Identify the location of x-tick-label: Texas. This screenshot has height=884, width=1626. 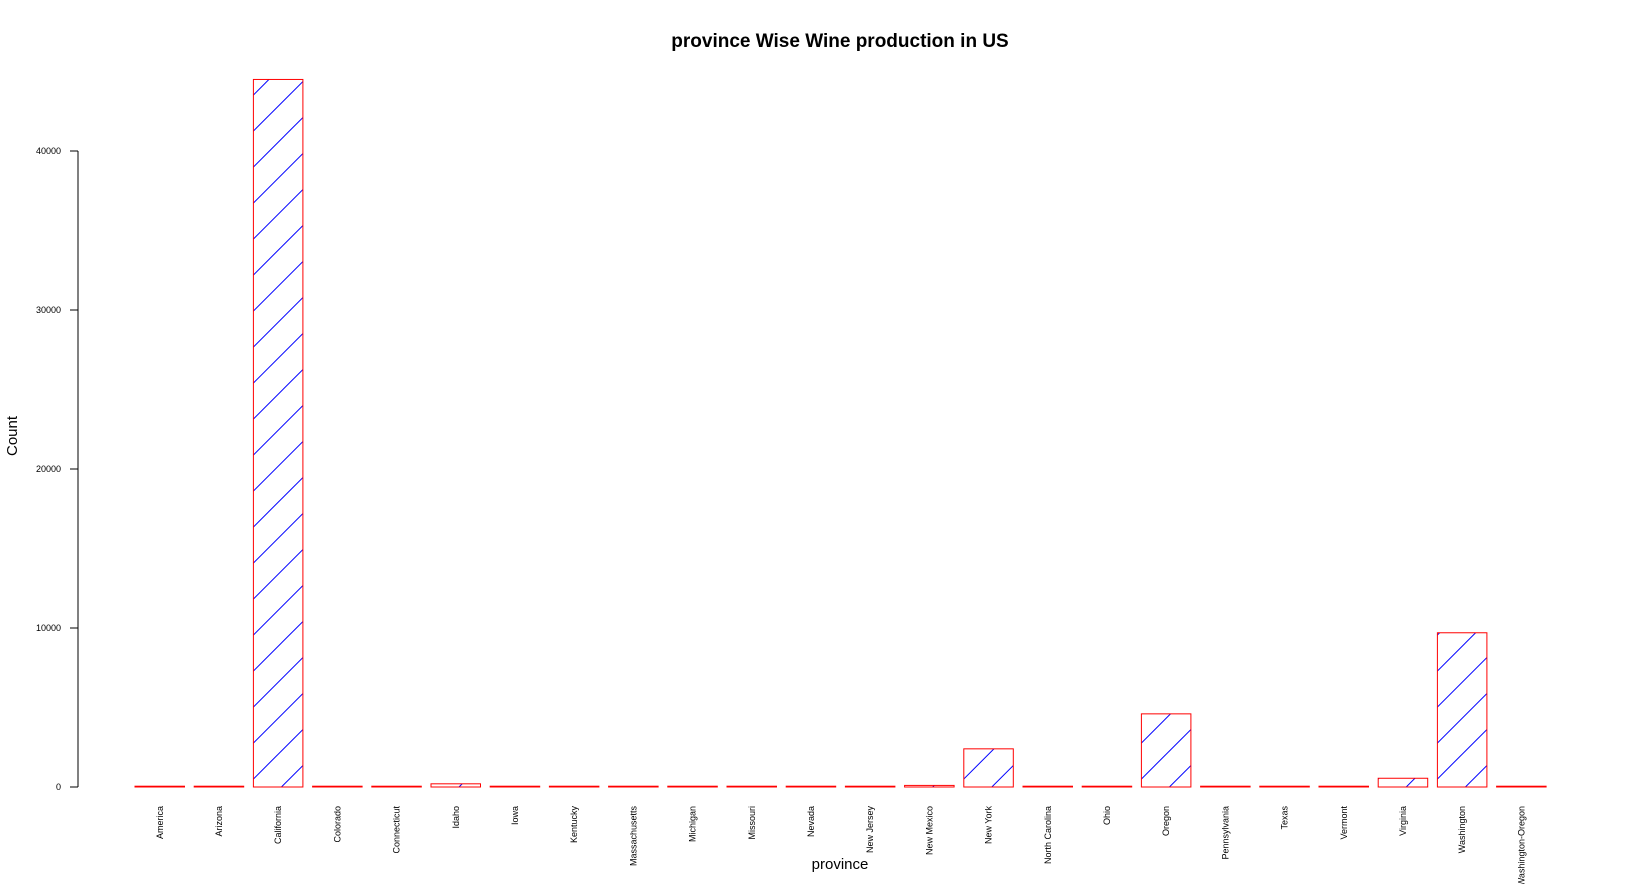
(1285, 818).